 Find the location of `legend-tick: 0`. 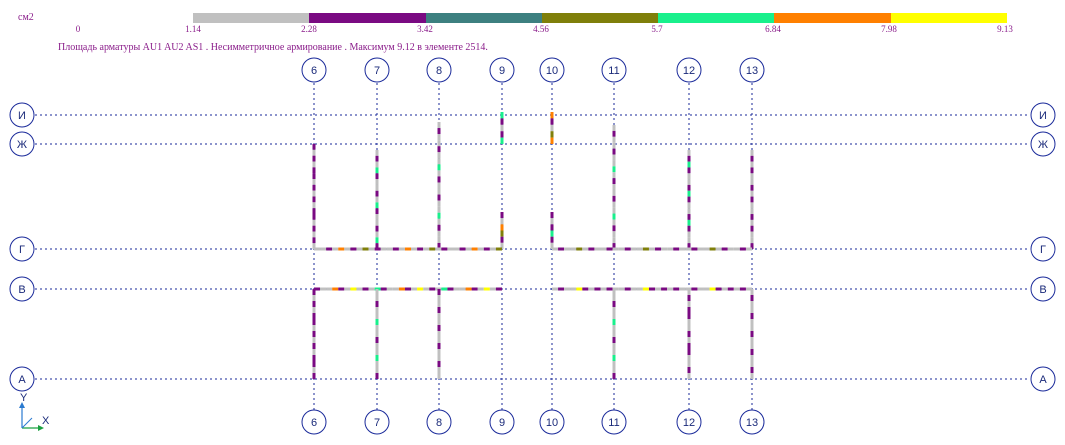

legend-tick: 0 is located at coordinates (78, 29).